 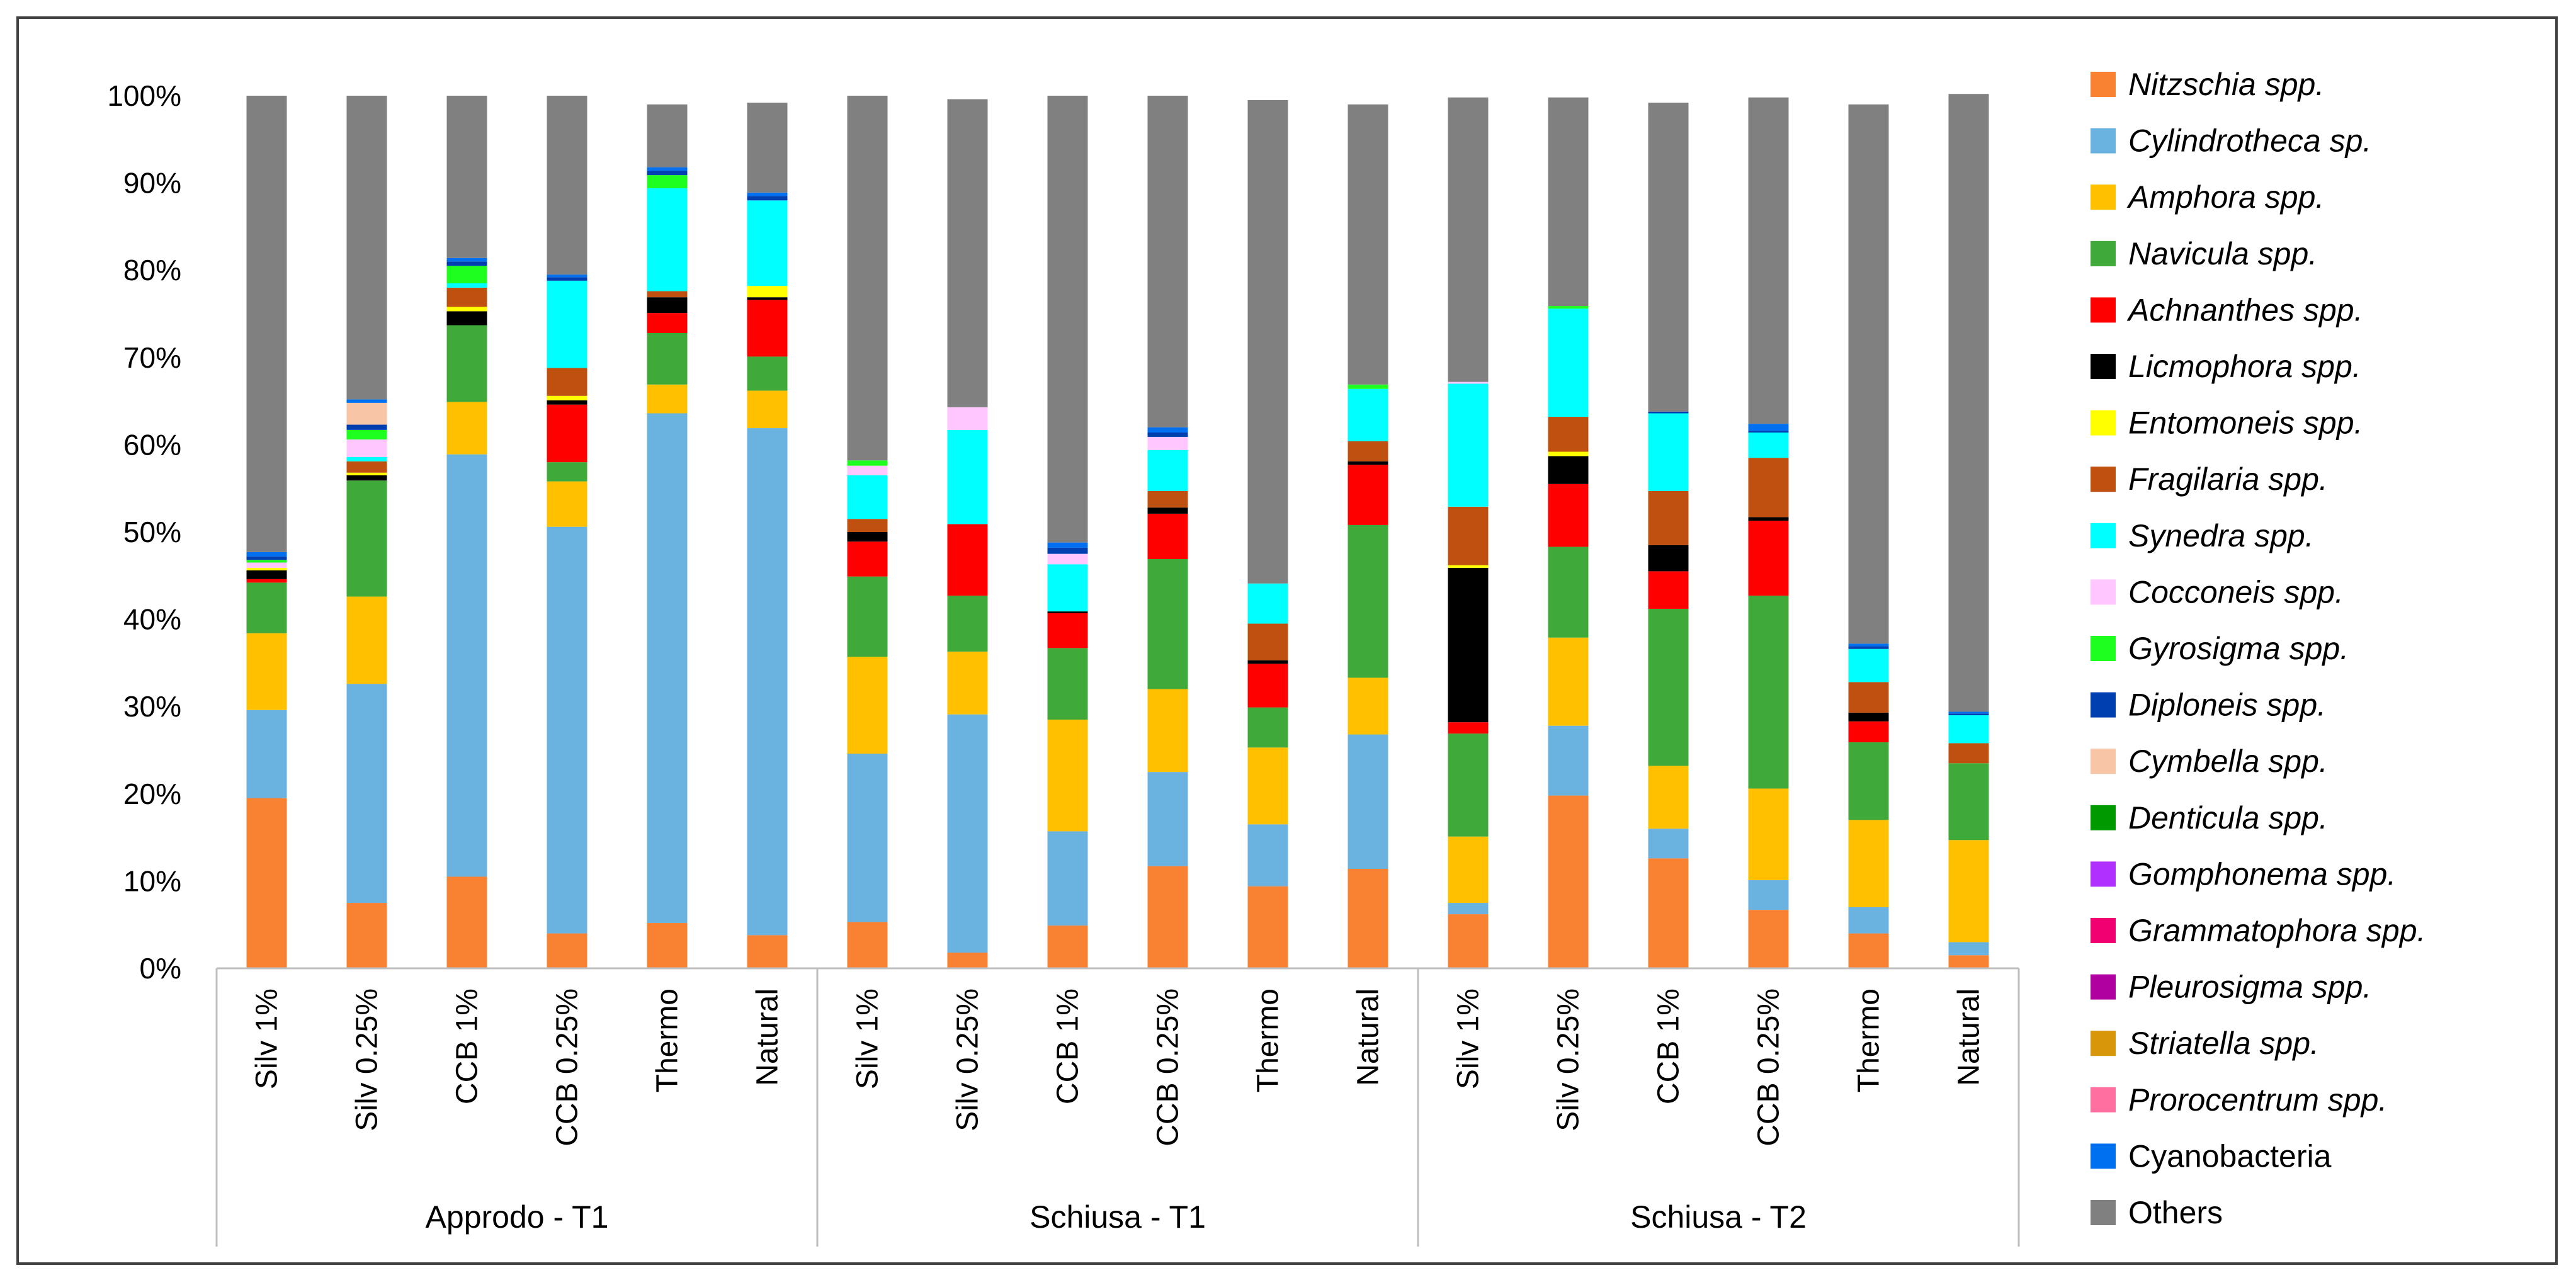 What do you see at coordinates (2277, 930) in the screenshot?
I see `legend-label: Grammatophora spp.` at bounding box center [2277, 930].